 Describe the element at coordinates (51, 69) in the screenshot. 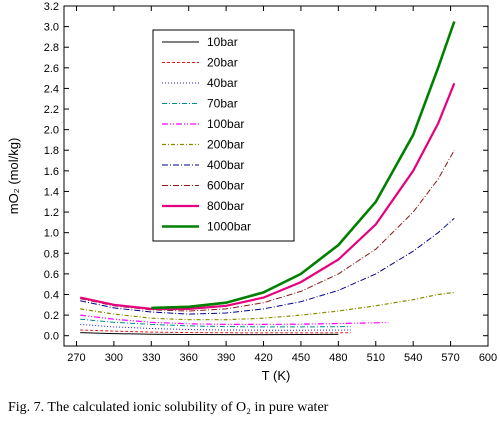

I see `y-tick-label: 2.6` at that location.